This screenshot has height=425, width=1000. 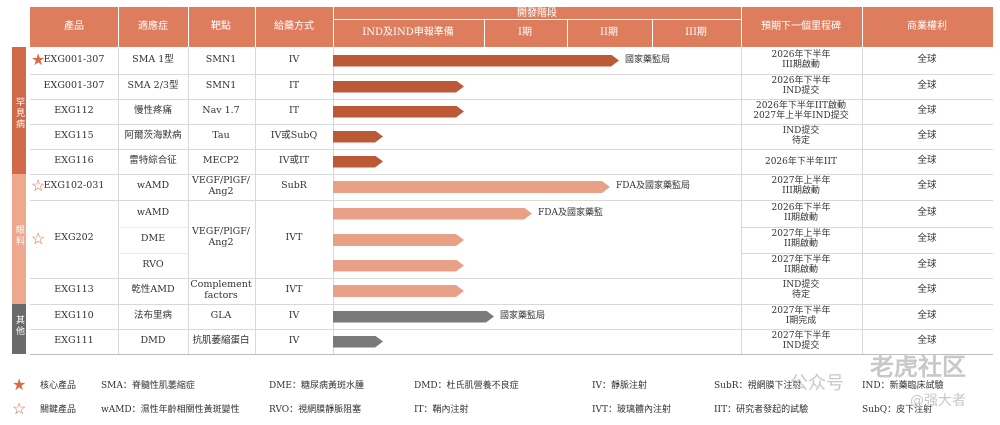 What do you see at coordinates (74, 315) in the screenshot?
I see `product-name: EXG110` at bounding box center [74, 315].